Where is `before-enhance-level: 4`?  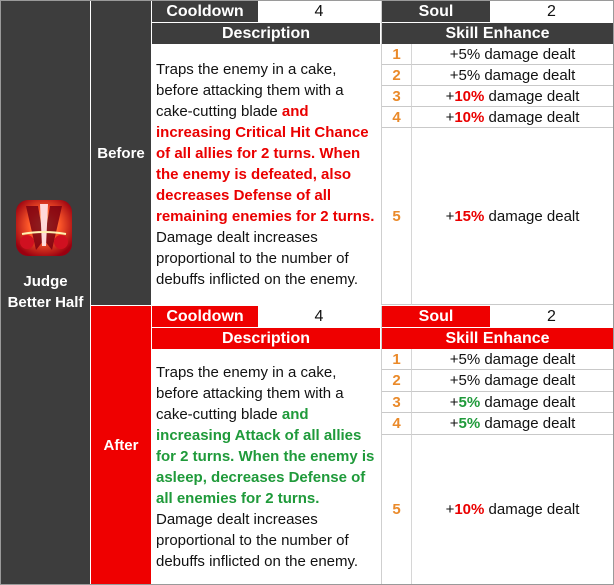 before-enhance-level: 4 is located at coordinates (397, 117).